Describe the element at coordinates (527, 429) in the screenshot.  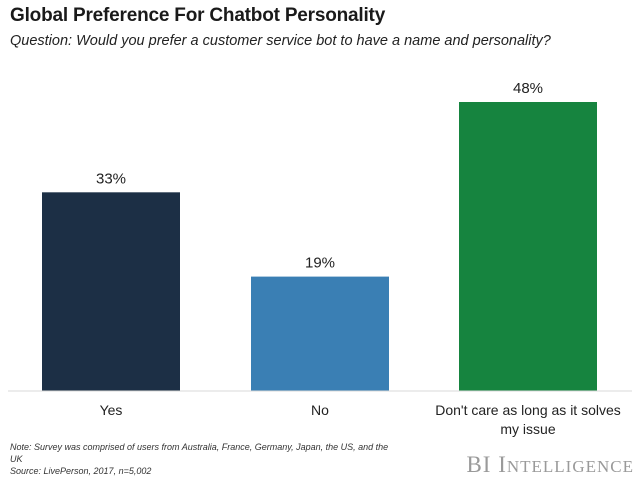
I see `category-label-line: my issue` at that location.